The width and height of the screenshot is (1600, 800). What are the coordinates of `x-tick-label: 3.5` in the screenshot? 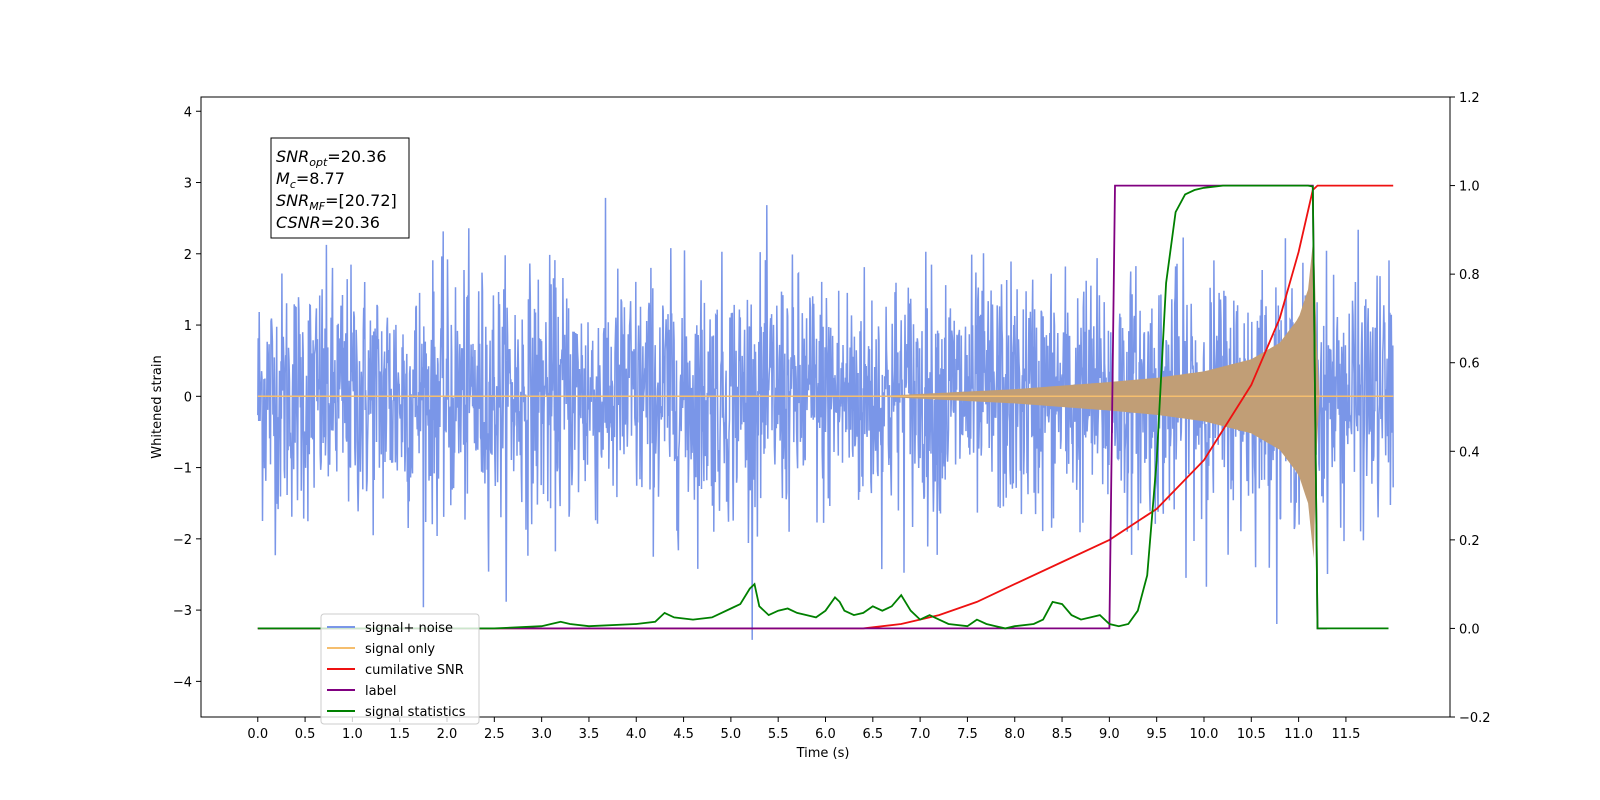 It's located at (589, 734).